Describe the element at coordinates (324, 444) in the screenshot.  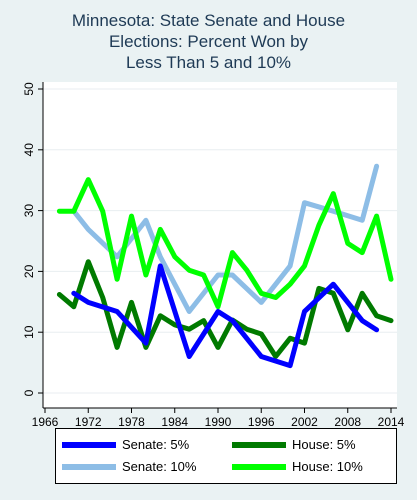
I see `legend-label: House: 5%` at that location.